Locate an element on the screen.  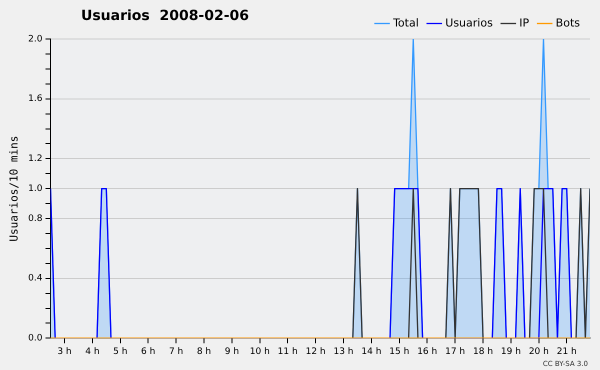
x-tick-label: 10 h is located at coordinates (260, 351).